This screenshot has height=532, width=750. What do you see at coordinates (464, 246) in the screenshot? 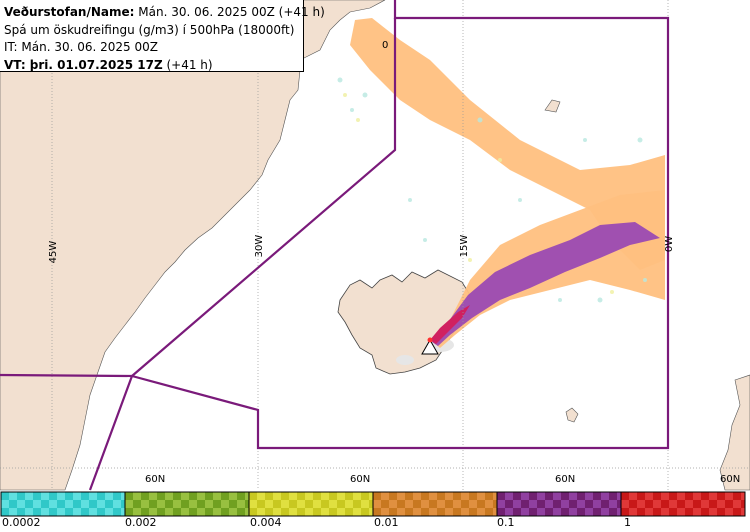
I see `lon-label-15w: 15W` at bounding box center [464, 246].